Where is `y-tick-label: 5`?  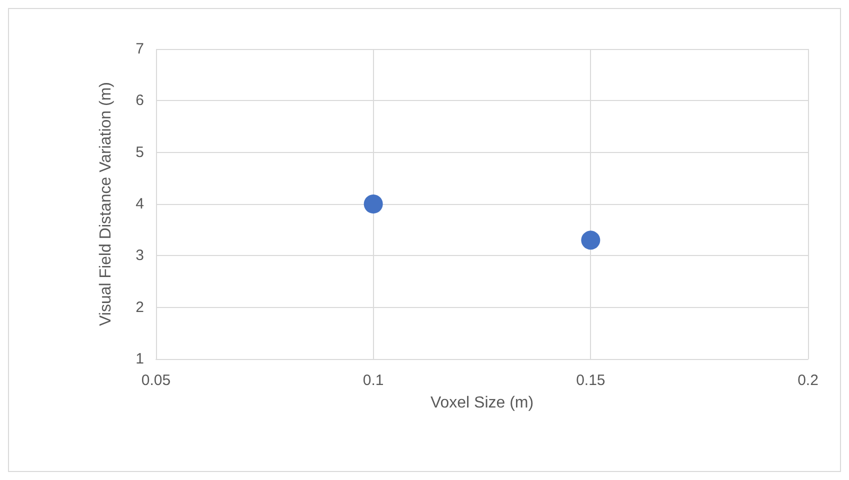 y-tick-label: 5 is located at coordinates (140, 152).